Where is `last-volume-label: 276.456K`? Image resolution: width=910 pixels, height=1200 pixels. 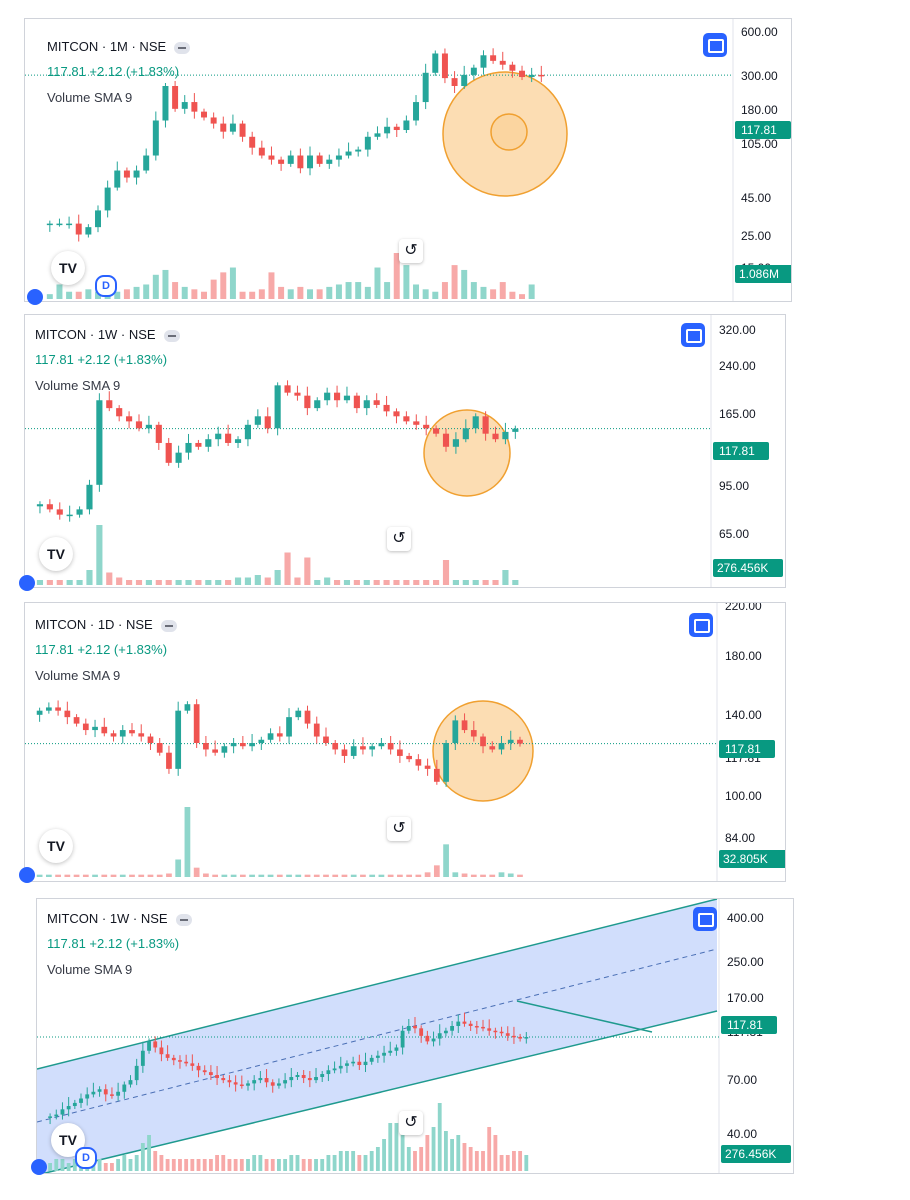 last-volume-label: 276.456K is located at coordinates (750, 1154).